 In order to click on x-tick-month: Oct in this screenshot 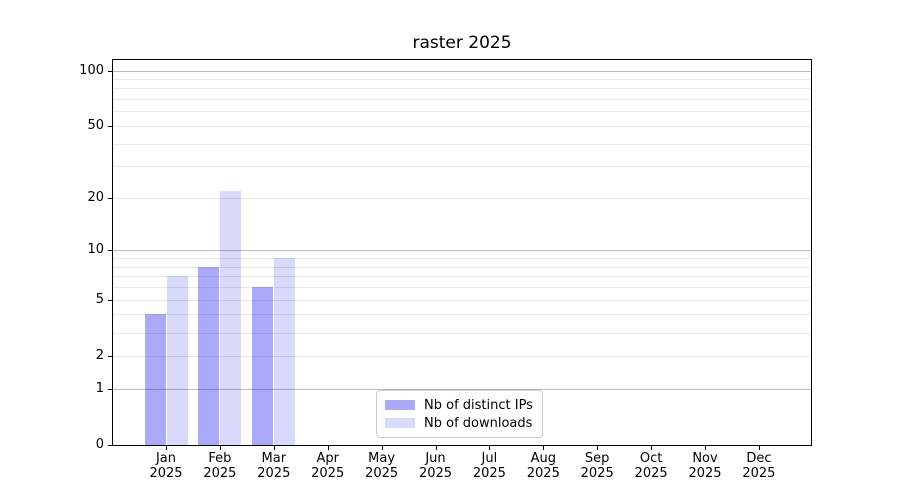, I will do `click(651, 458)`.